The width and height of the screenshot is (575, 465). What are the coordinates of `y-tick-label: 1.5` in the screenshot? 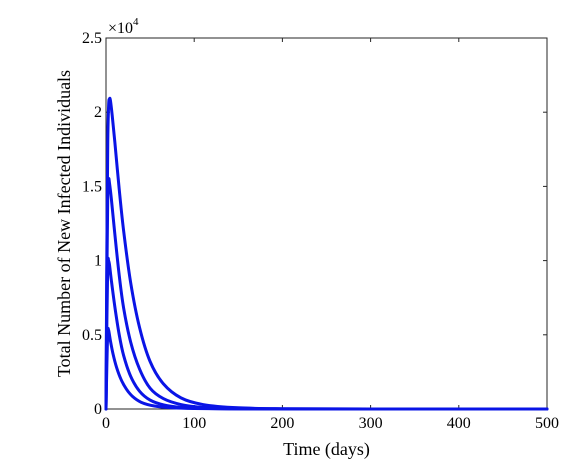 It's located at (92, 186).